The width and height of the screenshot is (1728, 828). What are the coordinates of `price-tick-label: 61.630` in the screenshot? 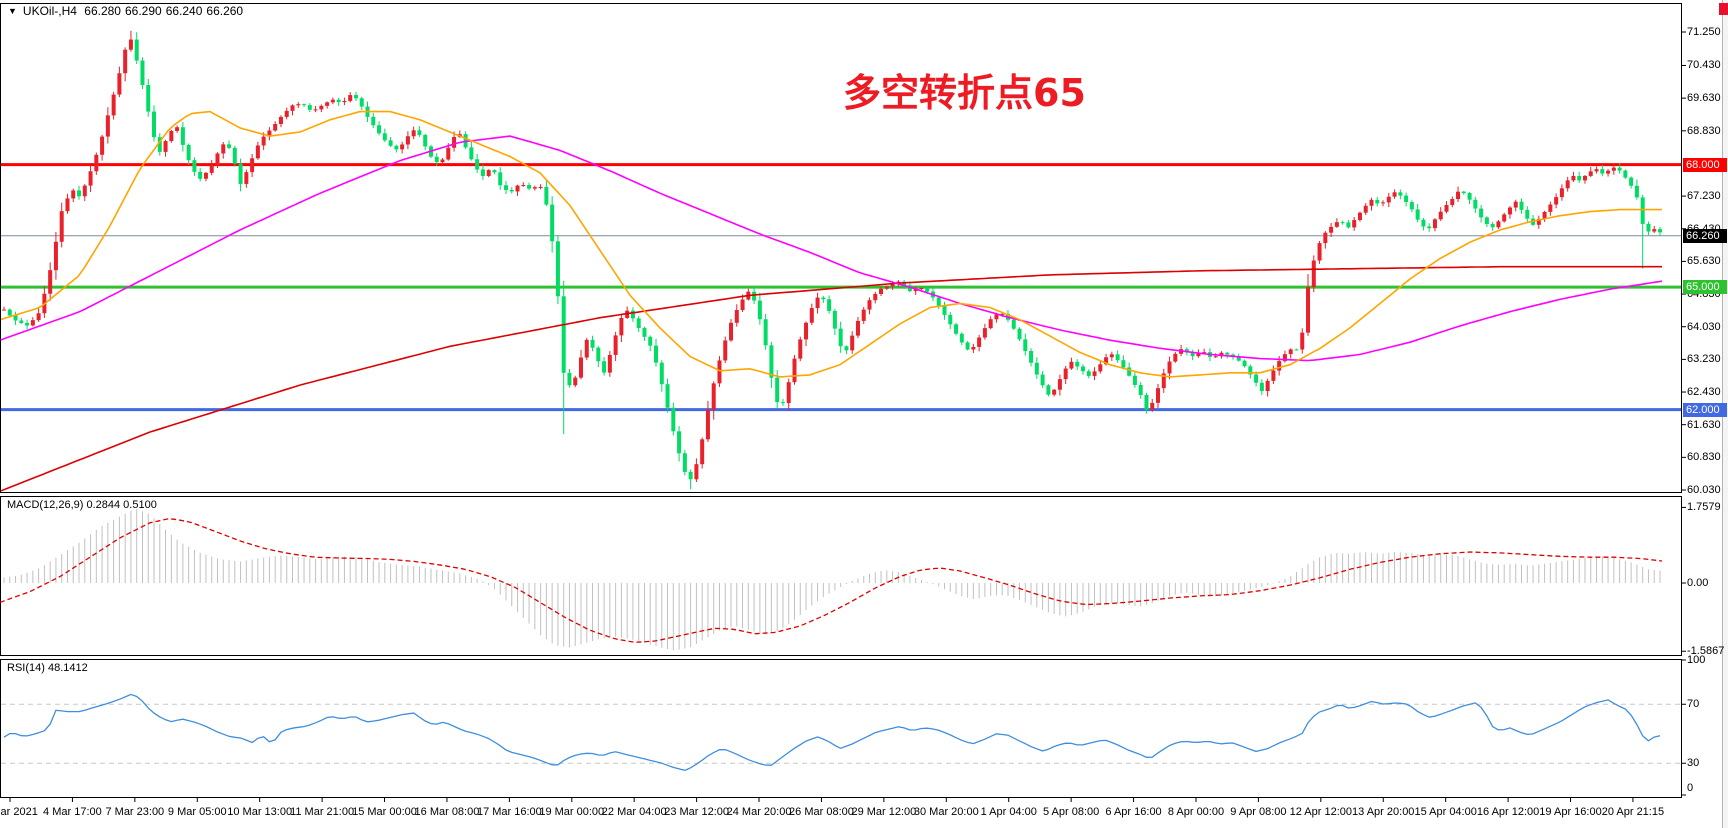 It's located at (1704, 424).